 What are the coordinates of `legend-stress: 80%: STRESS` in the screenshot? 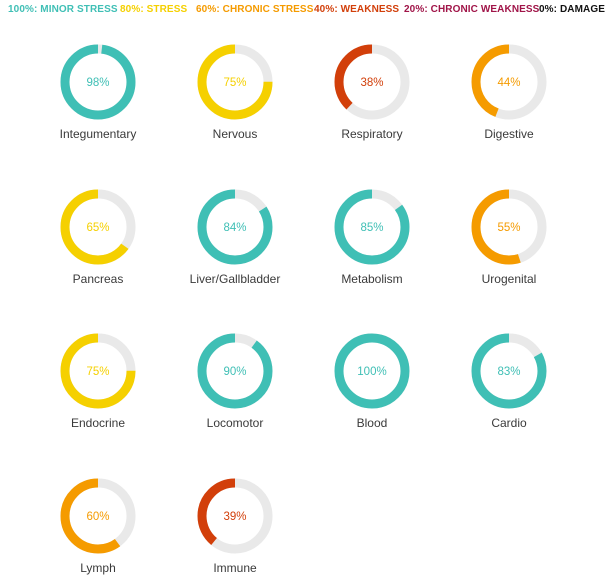 It's located at (154, 9).